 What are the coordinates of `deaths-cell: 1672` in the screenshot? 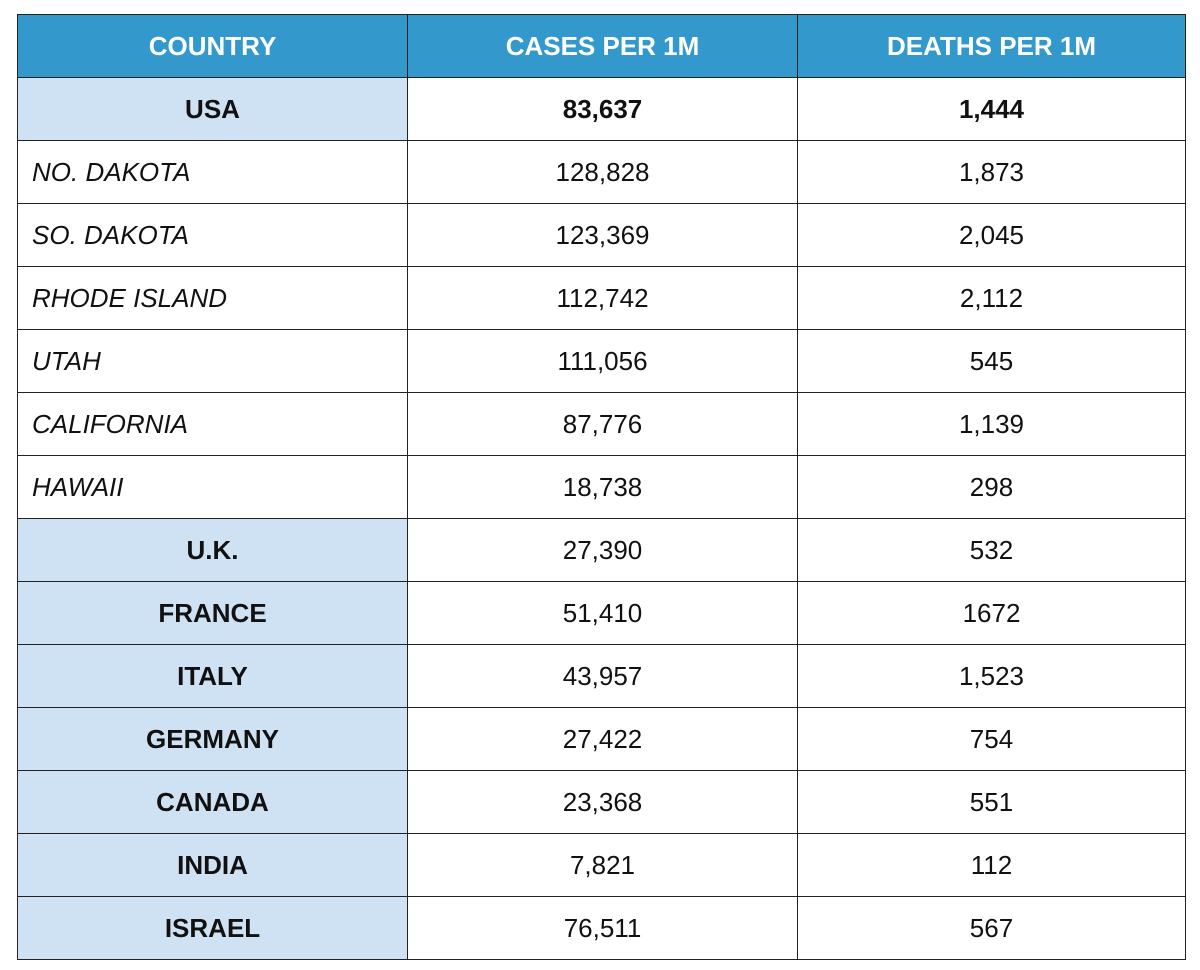 It's located at (991, 613).